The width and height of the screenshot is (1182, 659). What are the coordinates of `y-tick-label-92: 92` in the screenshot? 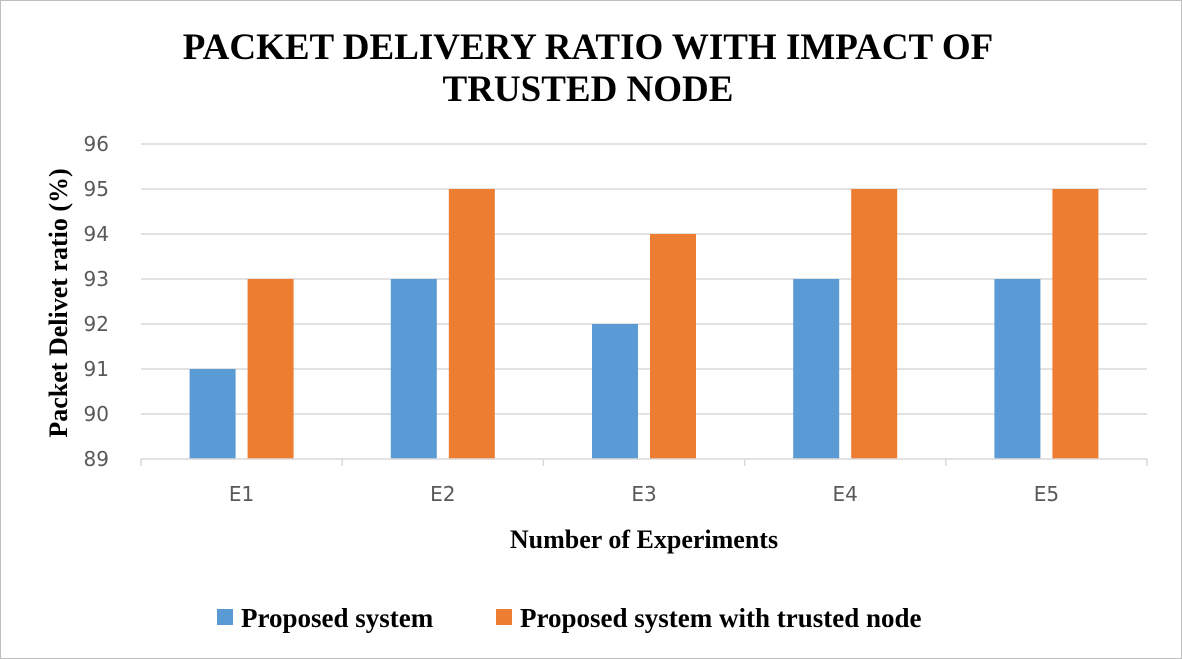 It's located at (96, 324).